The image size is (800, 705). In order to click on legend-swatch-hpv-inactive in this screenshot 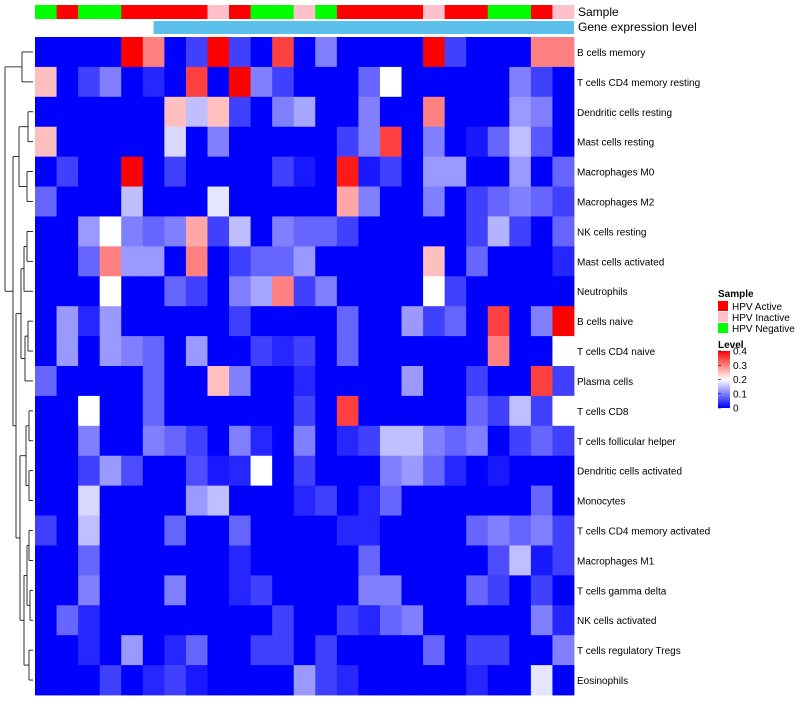, I will do `click(723, 317)`.